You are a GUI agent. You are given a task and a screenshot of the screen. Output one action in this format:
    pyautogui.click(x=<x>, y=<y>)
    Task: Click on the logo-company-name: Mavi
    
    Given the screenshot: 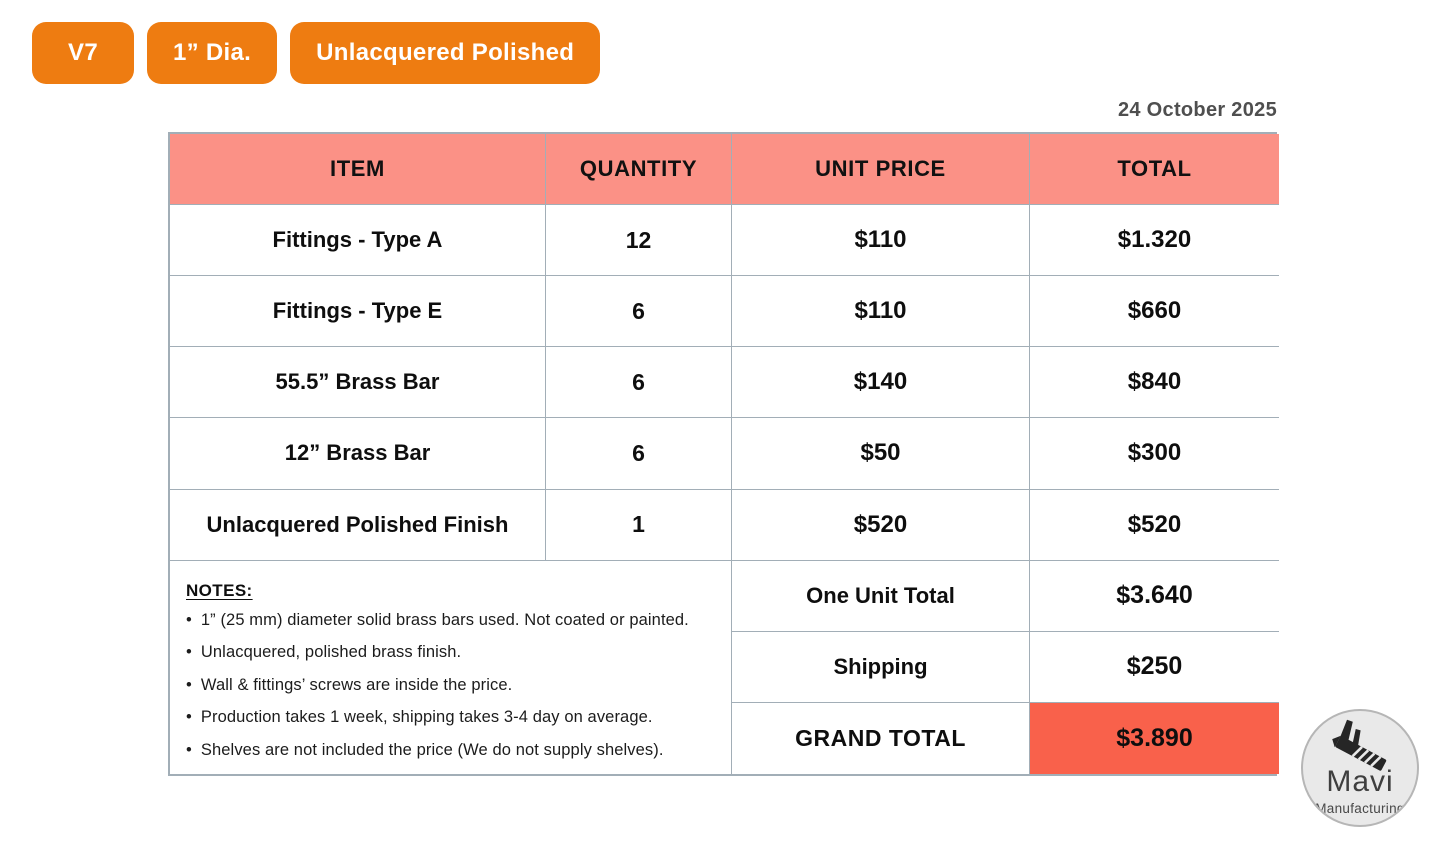 What is the action you would take?
    pyautogui.click(x=1360, y=781)
    